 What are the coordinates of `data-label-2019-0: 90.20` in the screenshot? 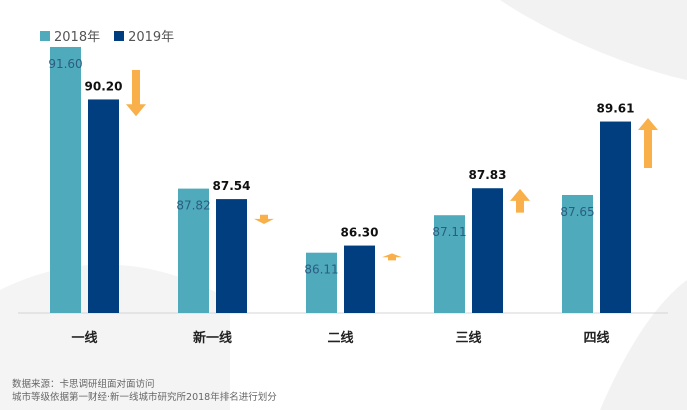 It's located at (104, 86).